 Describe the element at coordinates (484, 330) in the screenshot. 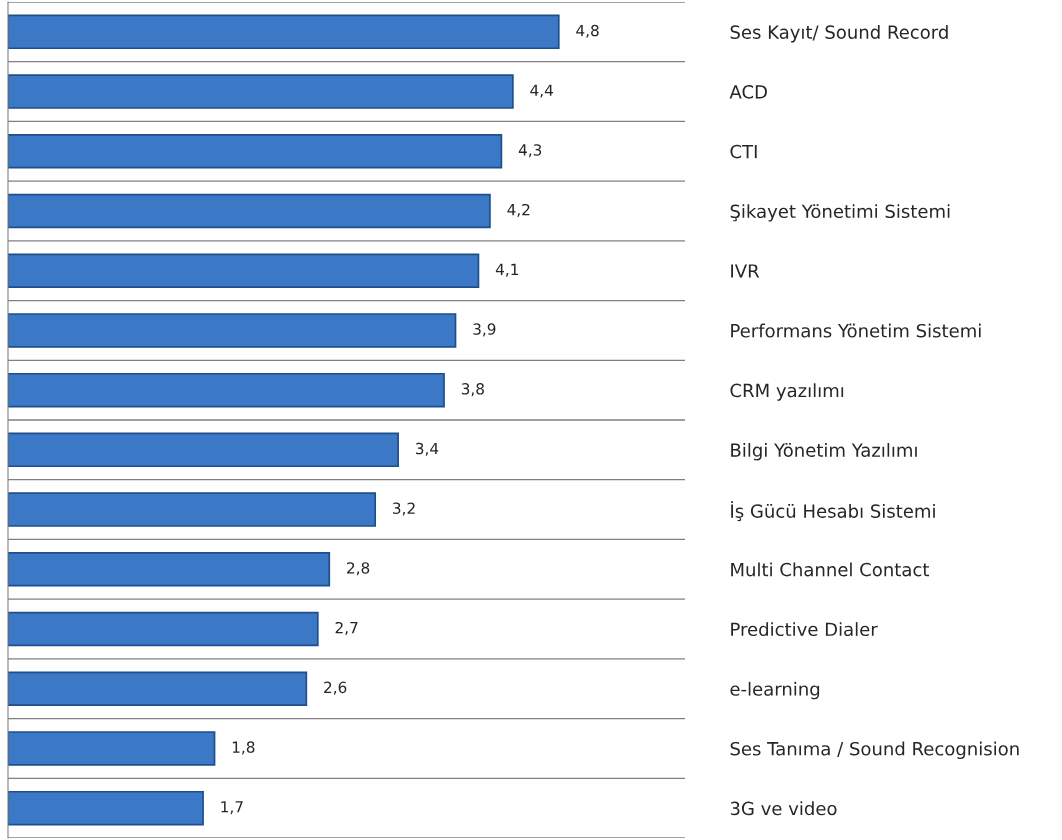

I see `data-label: 3,9` at that location.